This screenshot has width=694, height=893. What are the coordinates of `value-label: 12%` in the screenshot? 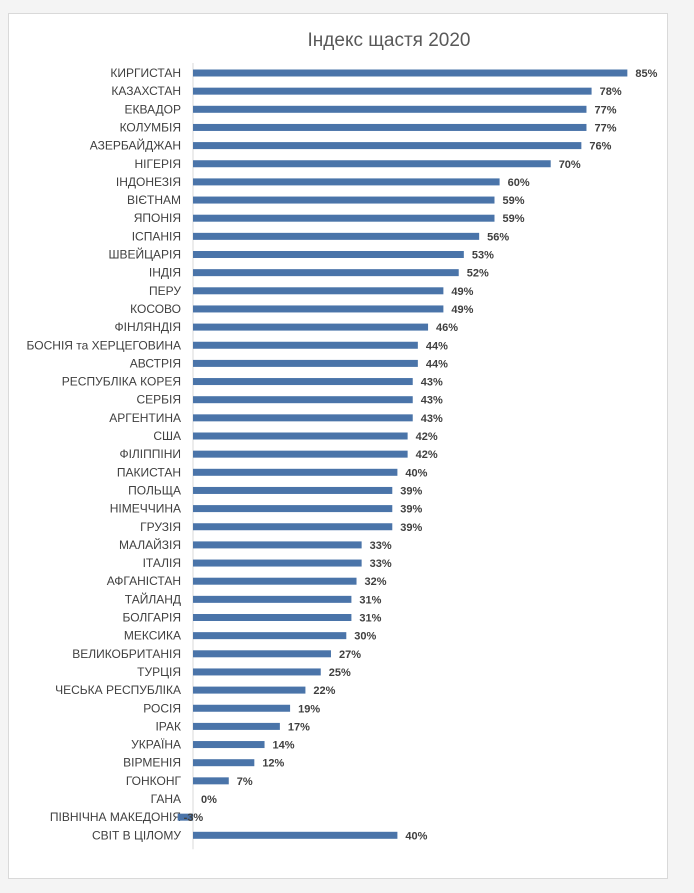 It's located at (273, 764).